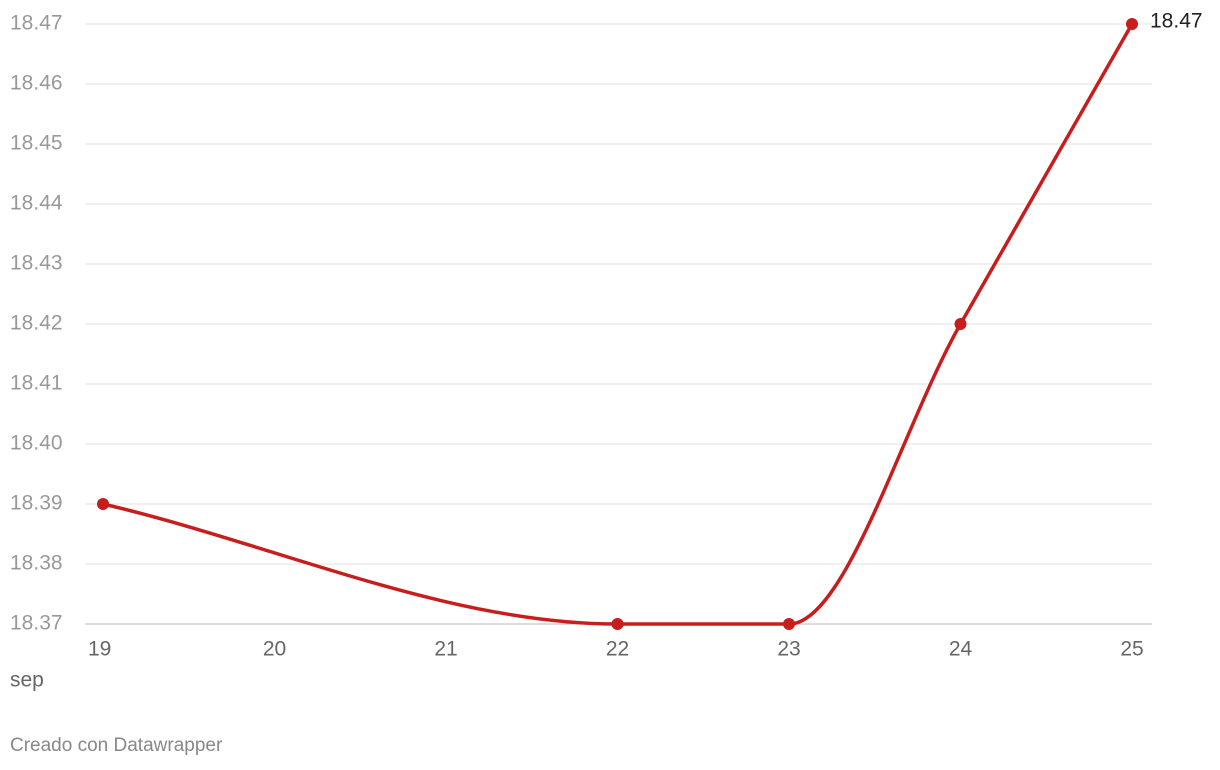  I want to click on x-unit-label: sep, so click(27, 680).